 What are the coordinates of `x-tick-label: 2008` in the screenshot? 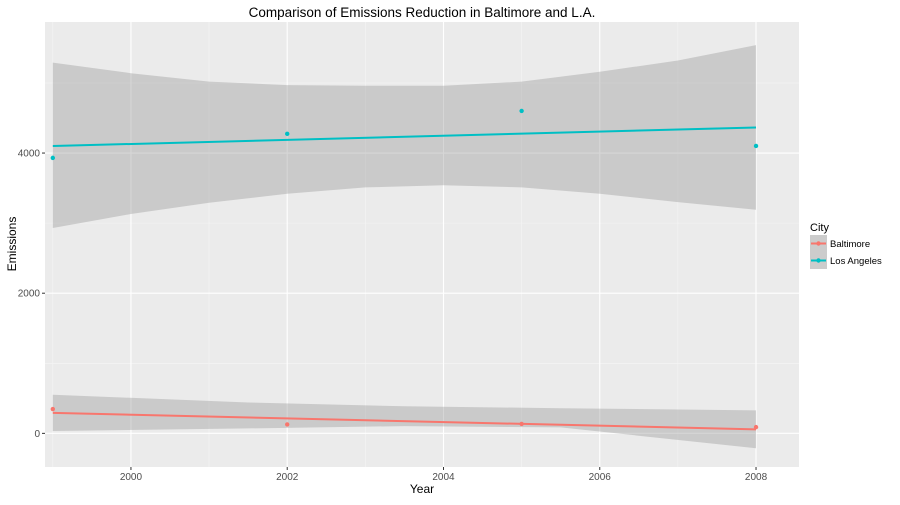 It's located at (756, 477).